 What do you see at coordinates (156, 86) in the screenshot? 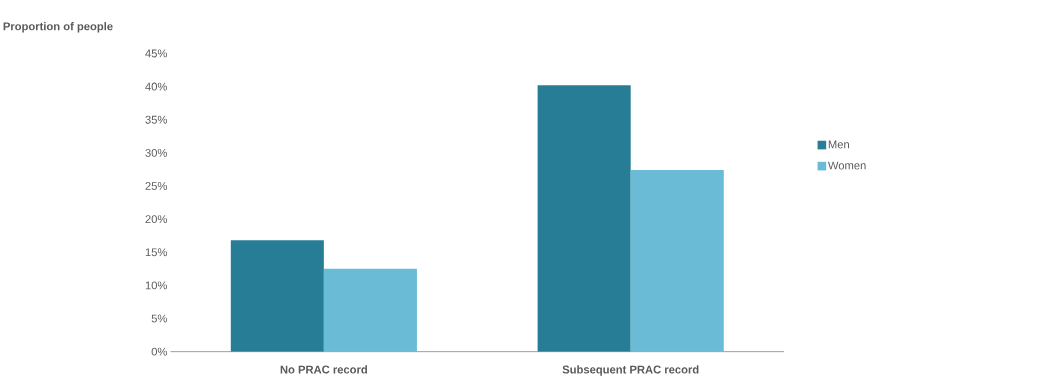
I see `y-tick-label: 40%` at bounding box center [156, 86].